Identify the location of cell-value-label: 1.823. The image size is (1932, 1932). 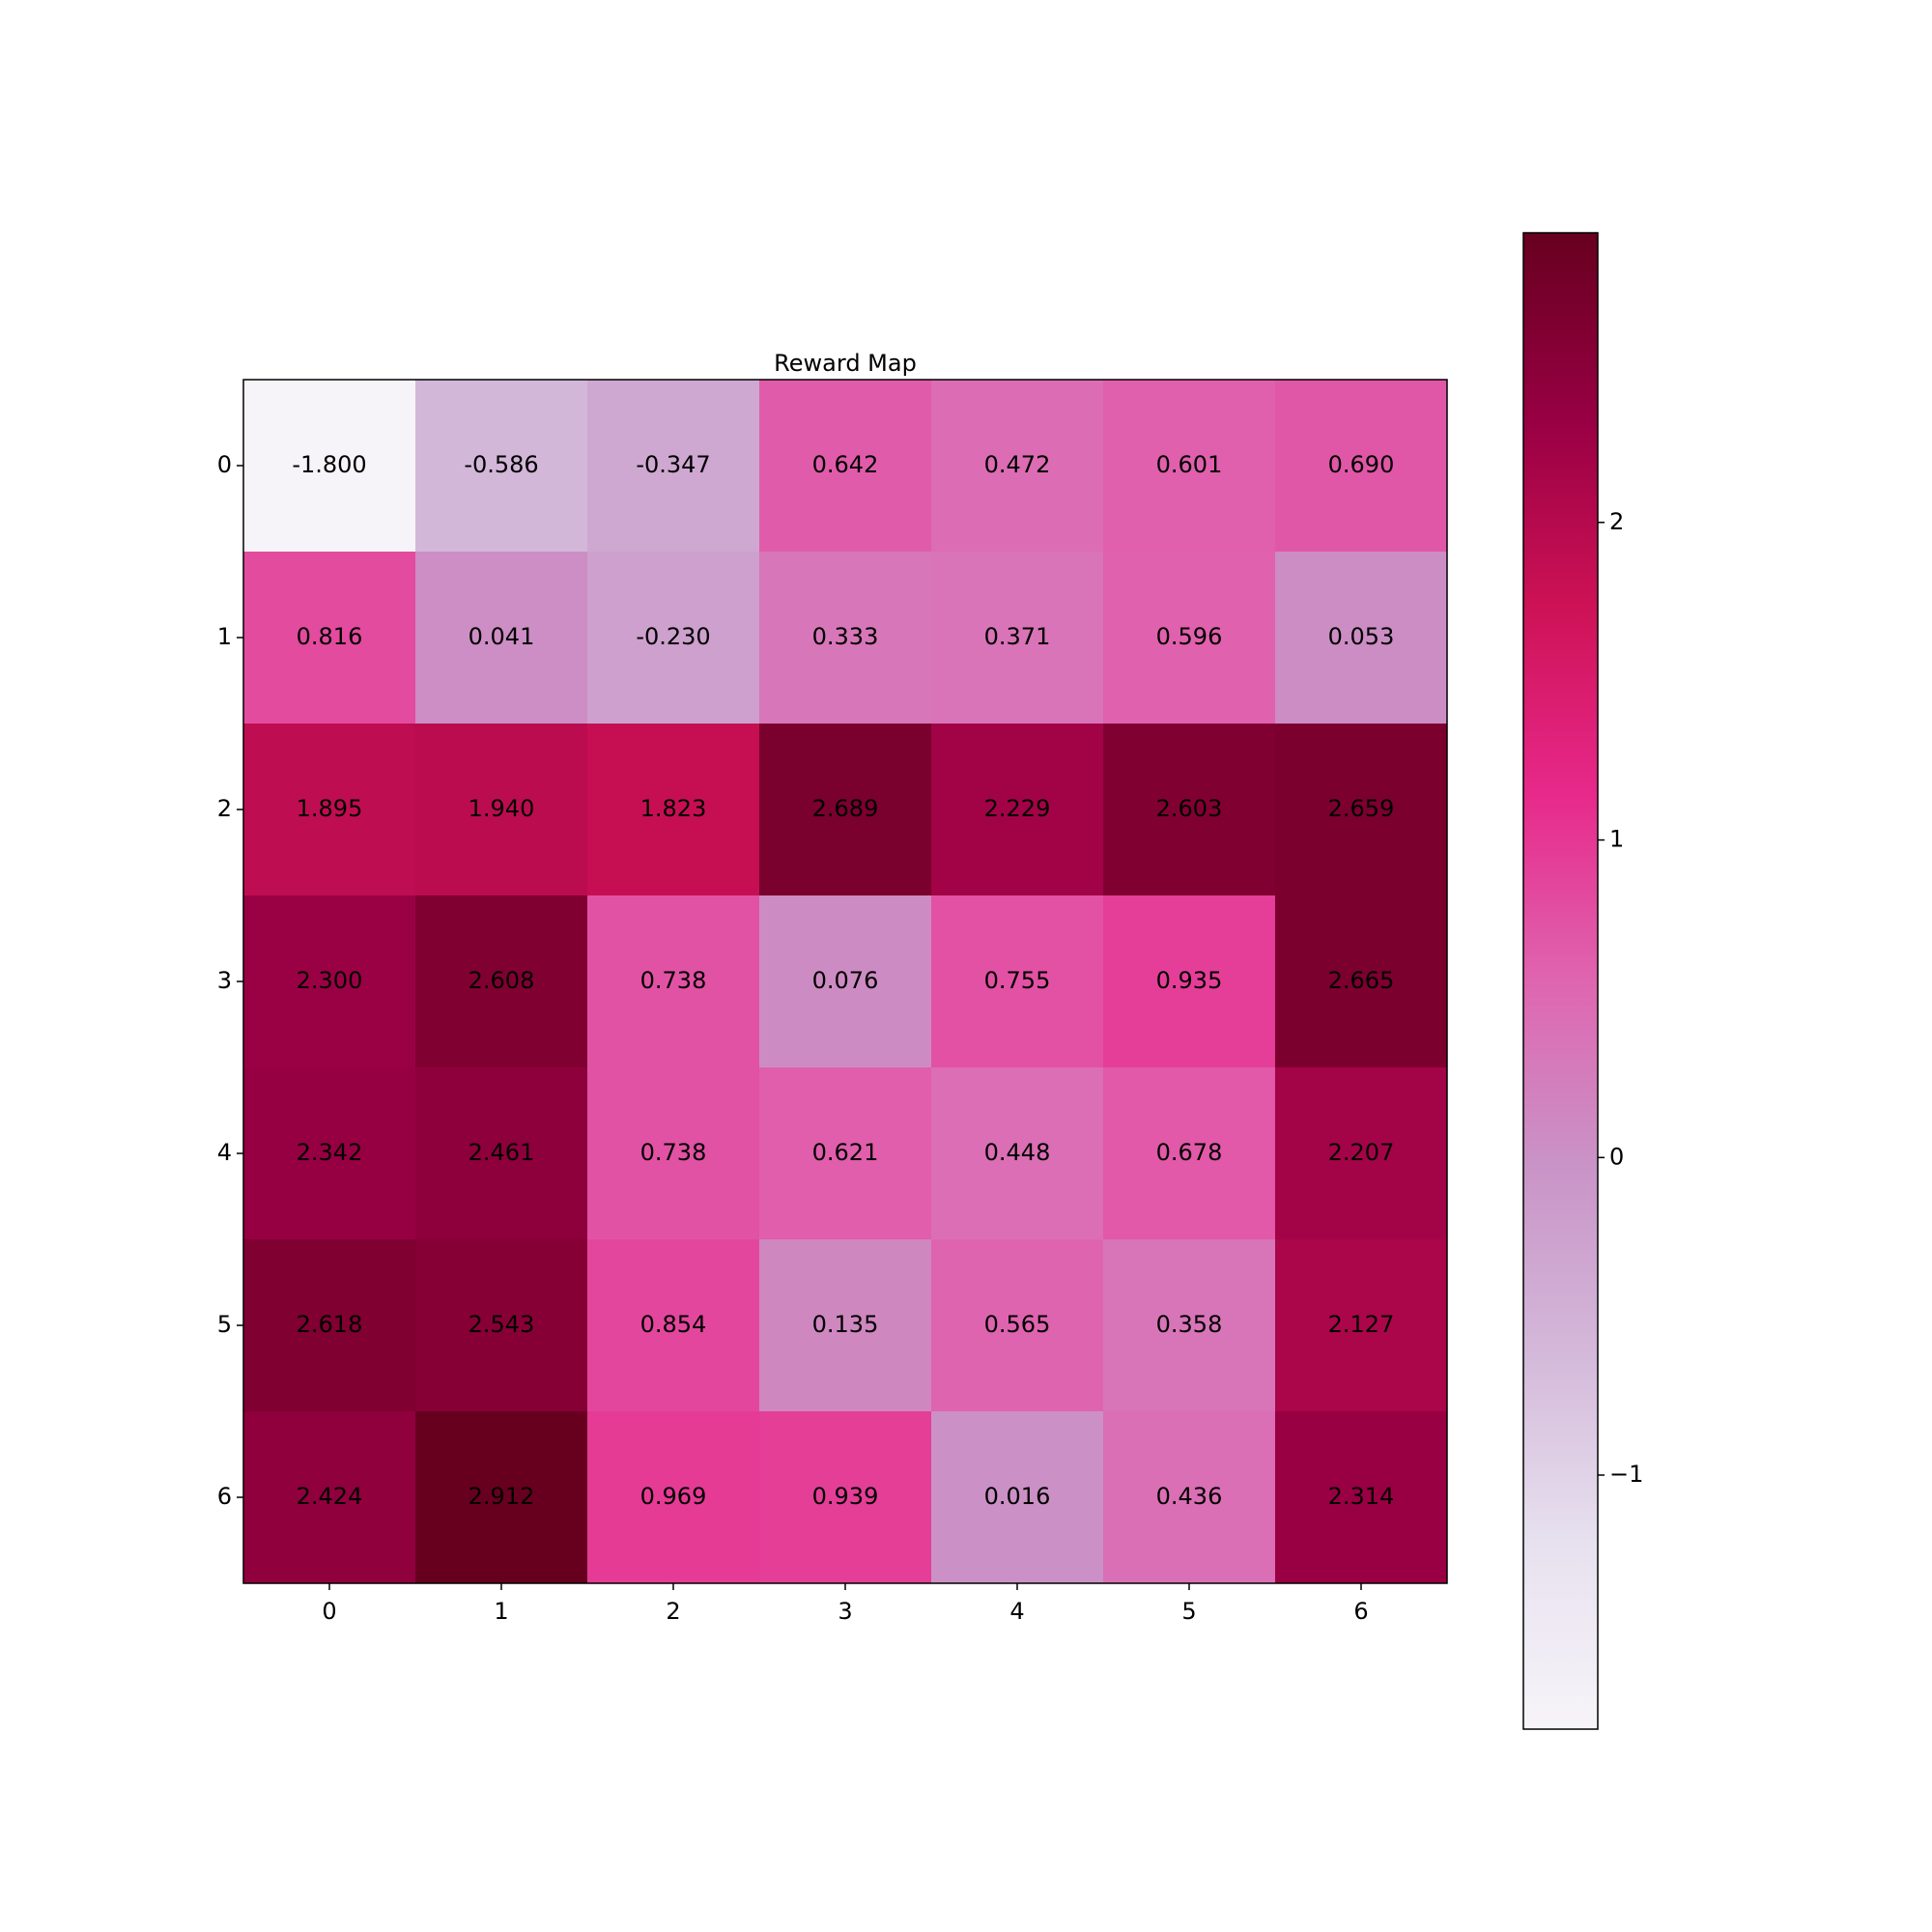
(673, 808).